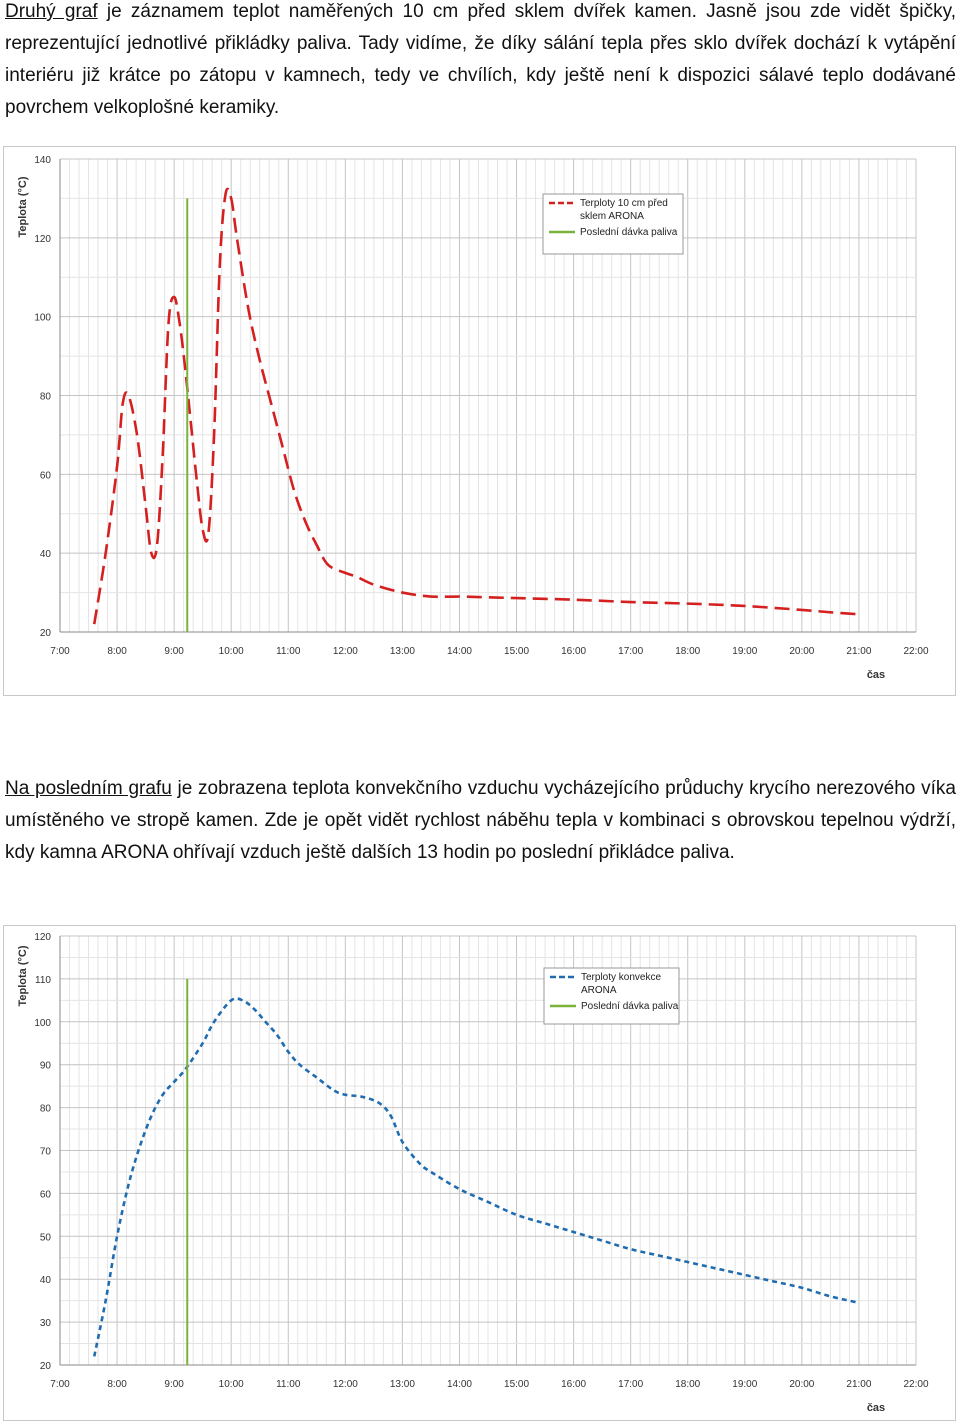 Image resolution: width=960 pixels, height=1425 pixels. I want to click on legend-label-0: ARONA, so click(599, 990).